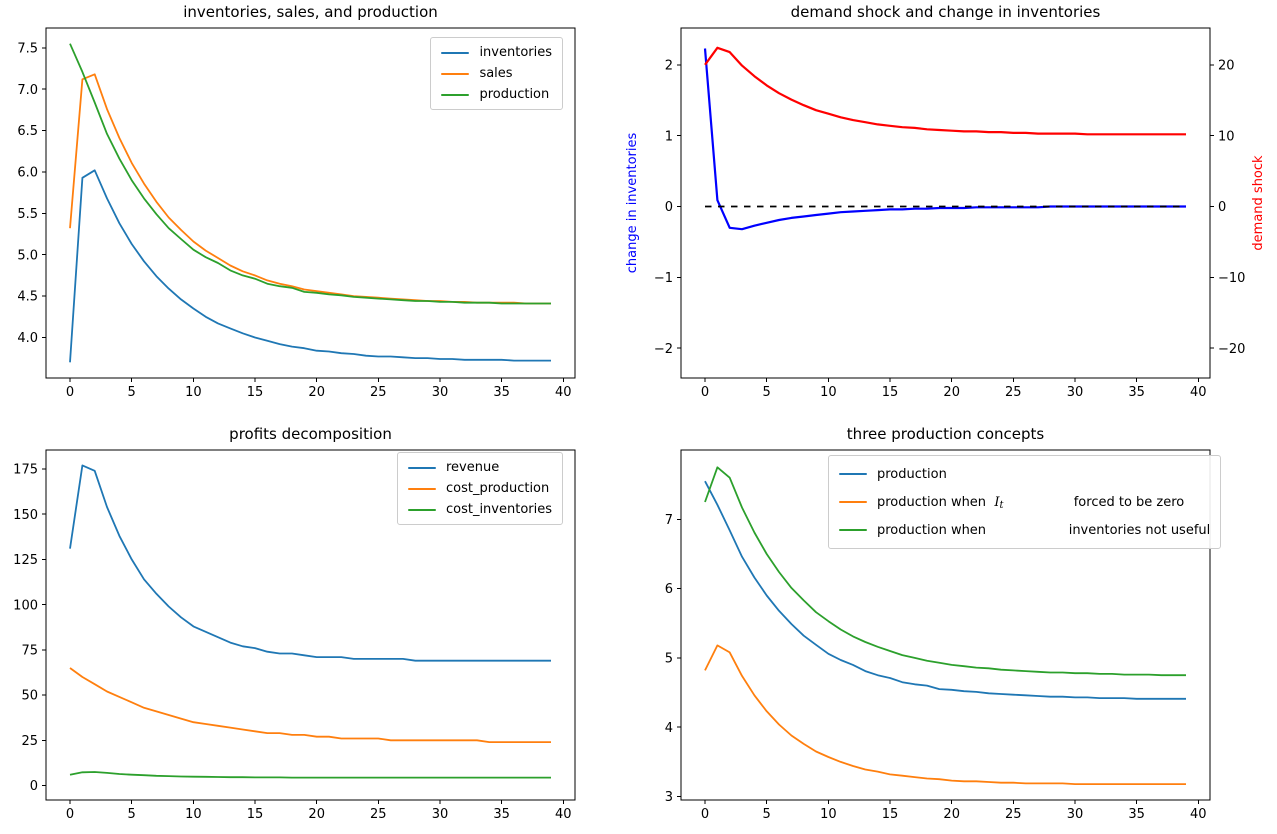  I want to click on y-tick-label: 75, so click(29, 650).